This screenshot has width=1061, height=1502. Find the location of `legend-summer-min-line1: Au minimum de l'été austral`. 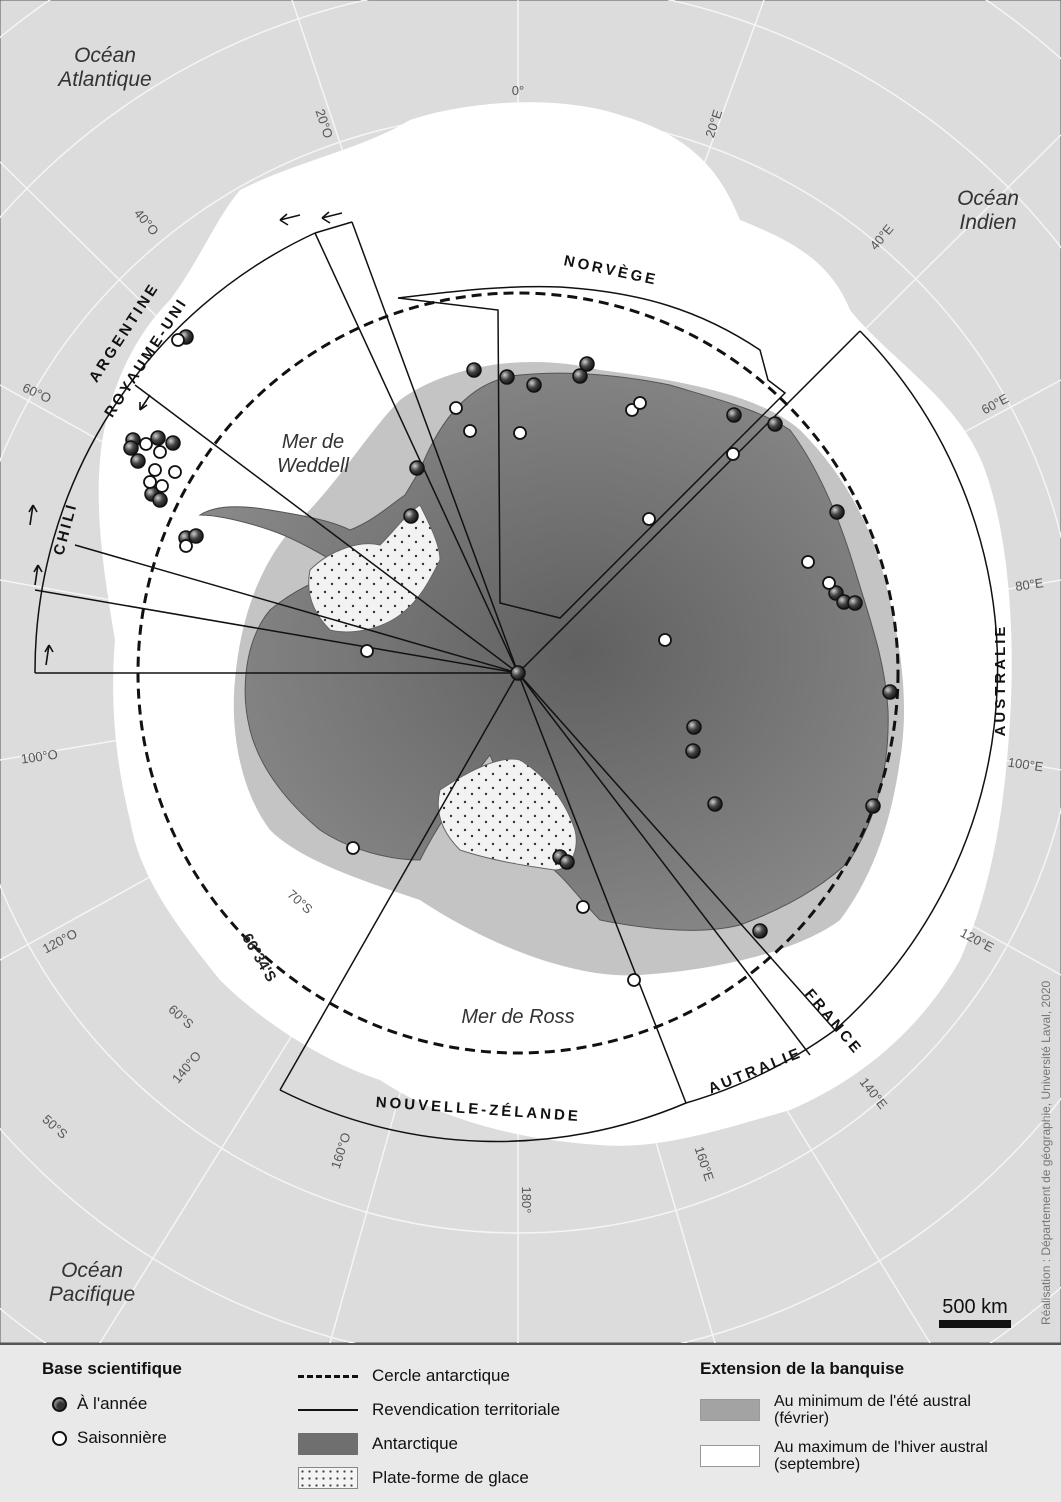

legend-summer-min-line1: Au minimum de l'été austral is located at coordinates (872, 1401).